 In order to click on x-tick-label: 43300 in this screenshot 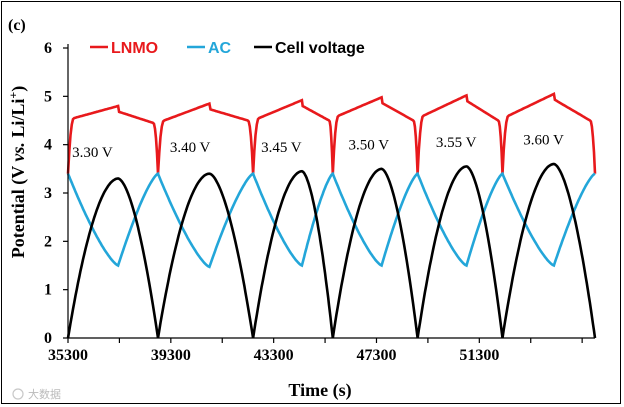, I will do `click(274, 355)`.